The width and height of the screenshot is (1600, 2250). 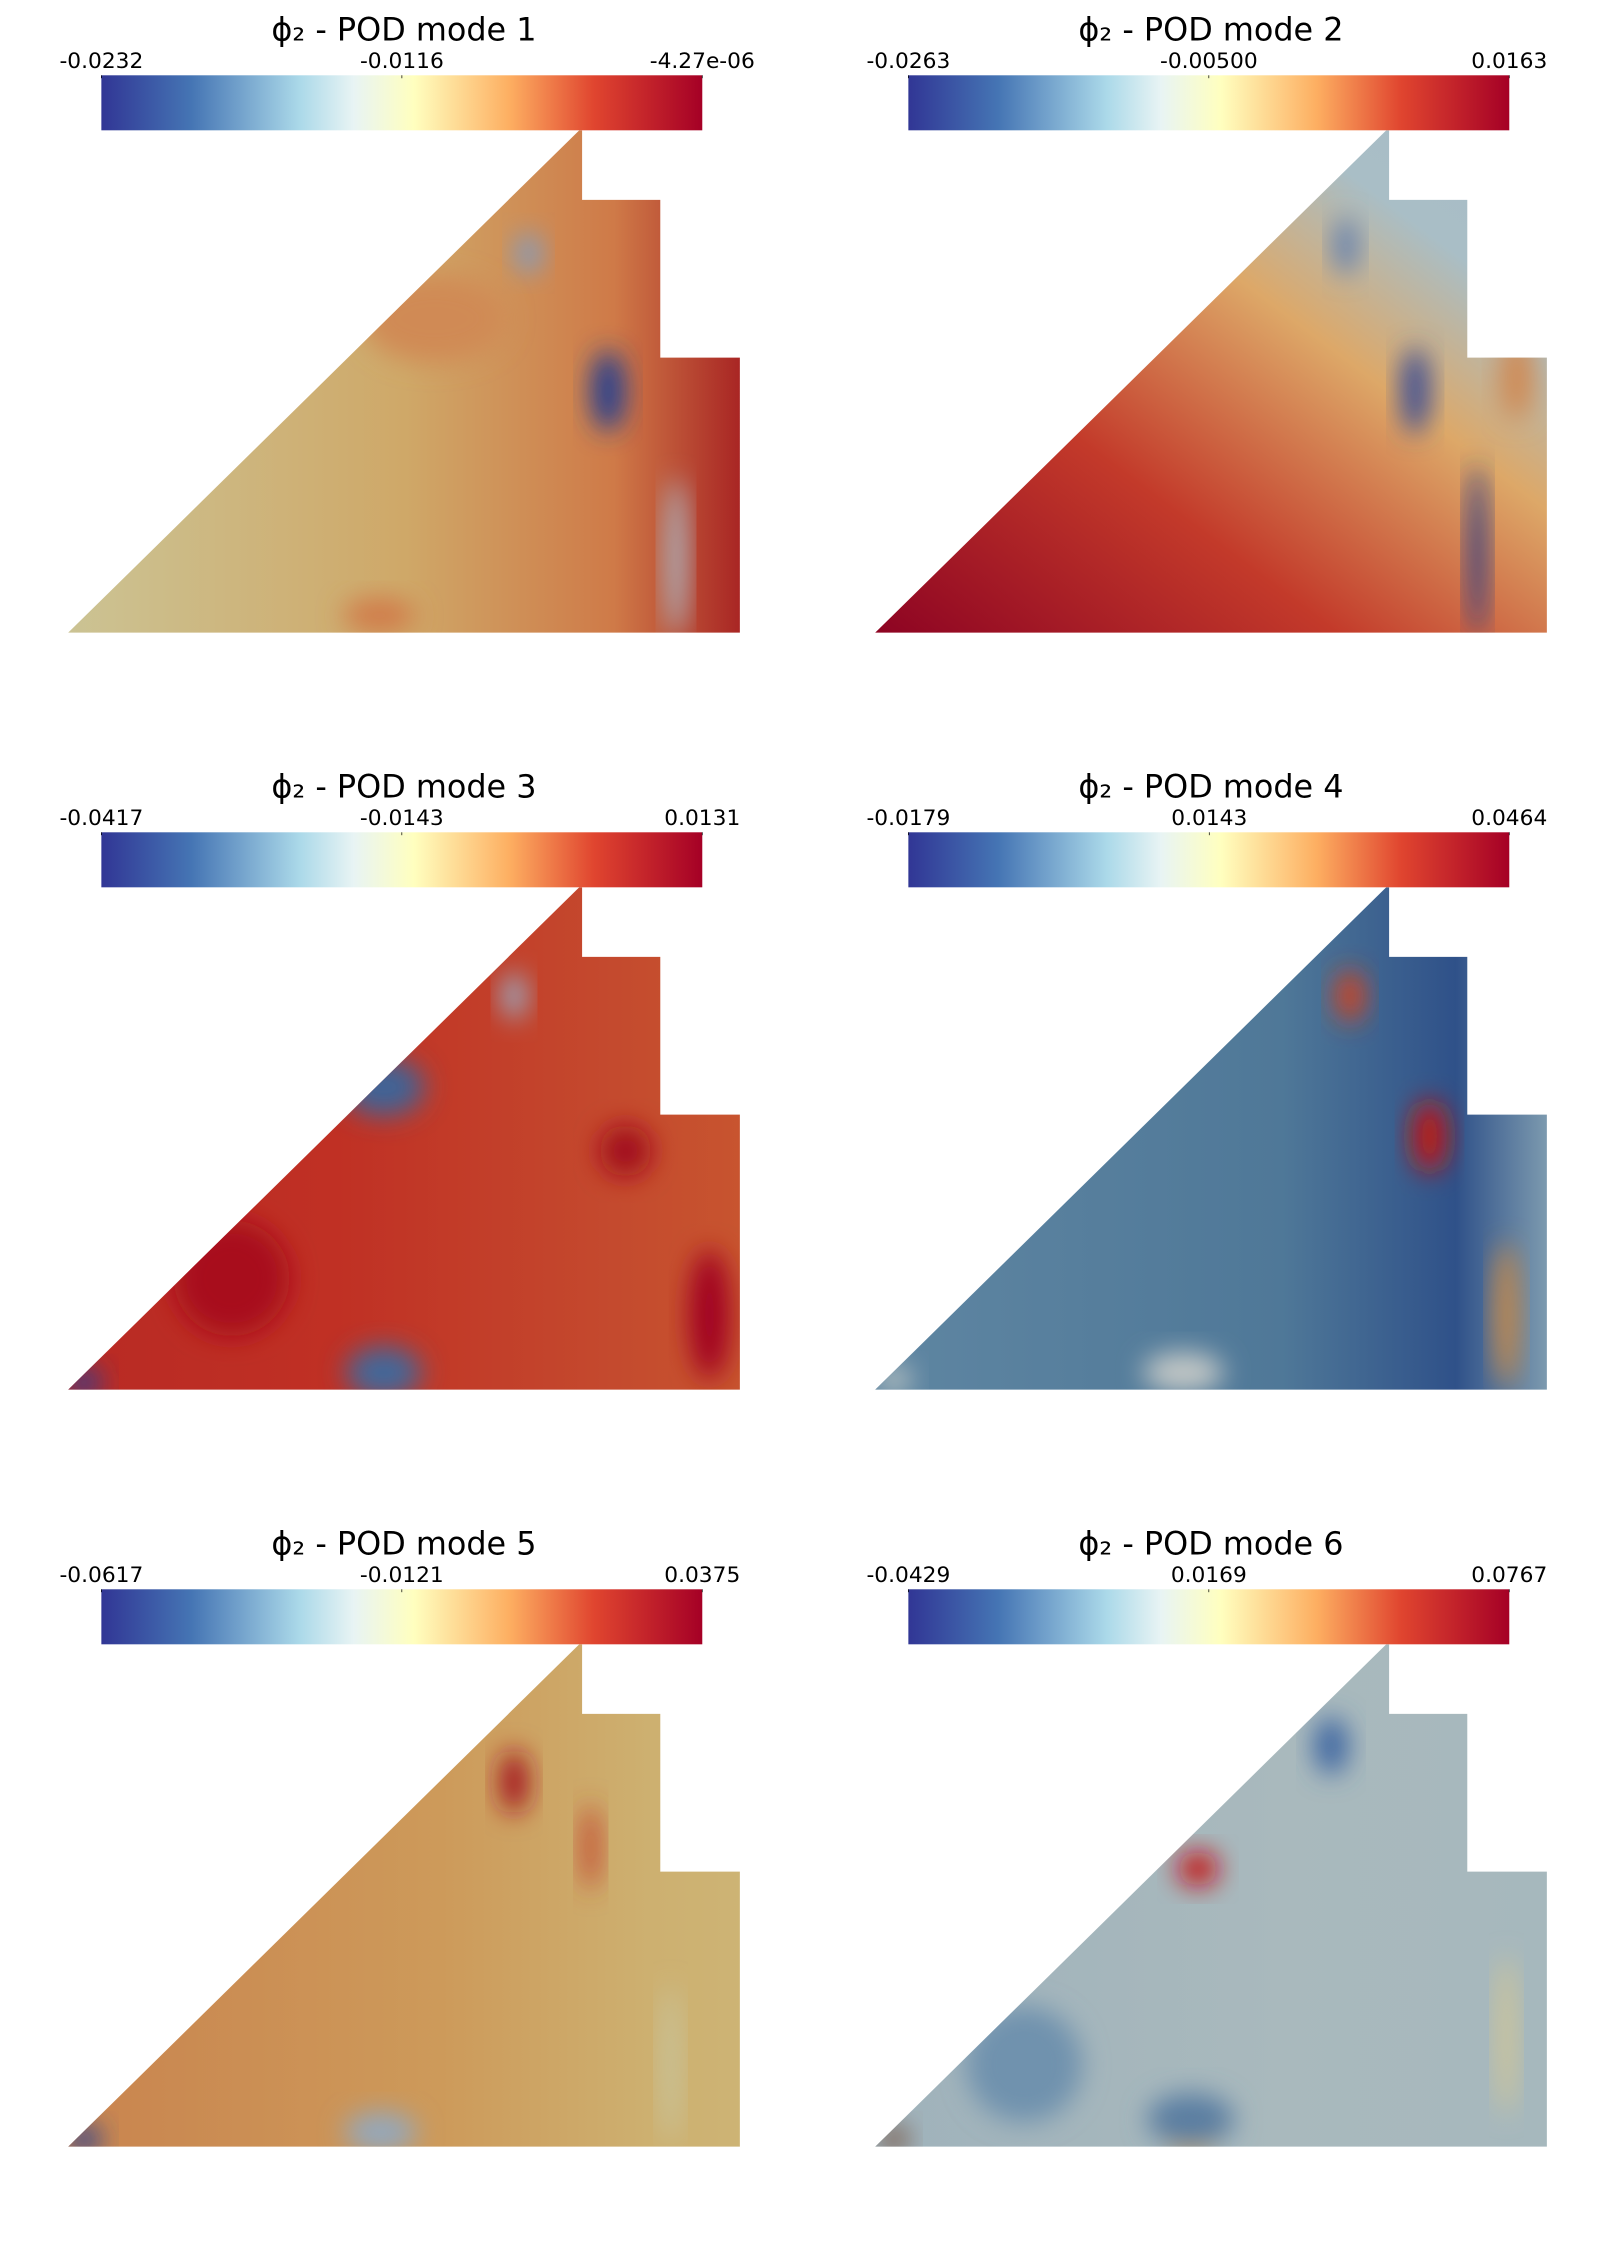 What do you see at coordinates (1210, 1544) in the screenshot?
I see `panel-title: ϕ₂ - POD mode 6` at bounding box center [1210, 1544].